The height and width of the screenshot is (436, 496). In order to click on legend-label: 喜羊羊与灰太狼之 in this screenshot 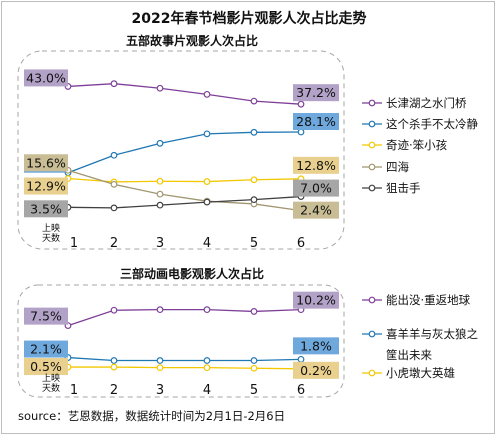, I will do `click(432, 334)`.